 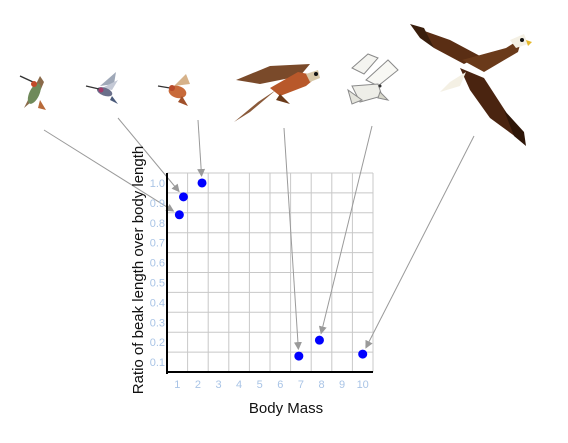 I want to click on kestrel-icon, so click(x=277, y=93).